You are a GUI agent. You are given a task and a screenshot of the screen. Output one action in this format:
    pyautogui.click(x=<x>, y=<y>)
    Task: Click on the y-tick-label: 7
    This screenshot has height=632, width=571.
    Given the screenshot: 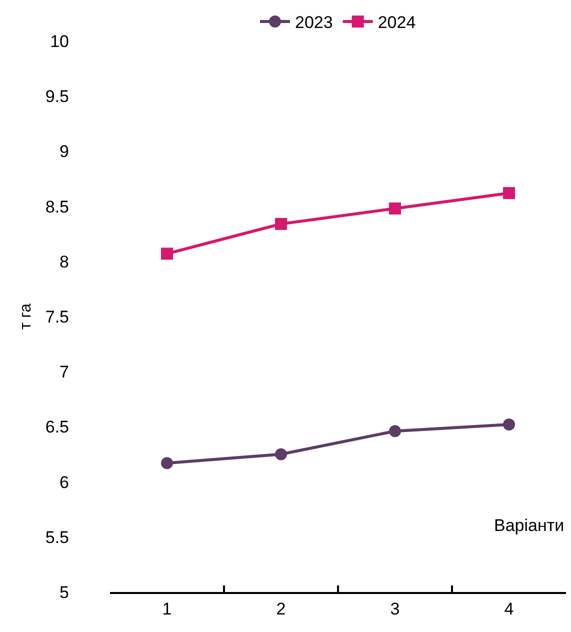 What is the action you would take?
    pyautogui.click(x=64, y=372)
    